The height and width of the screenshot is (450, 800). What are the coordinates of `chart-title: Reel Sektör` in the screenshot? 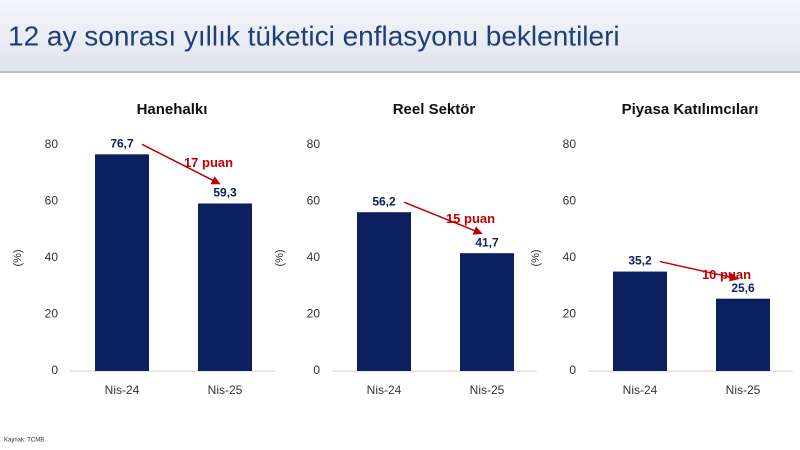 It's located at (434, 109).